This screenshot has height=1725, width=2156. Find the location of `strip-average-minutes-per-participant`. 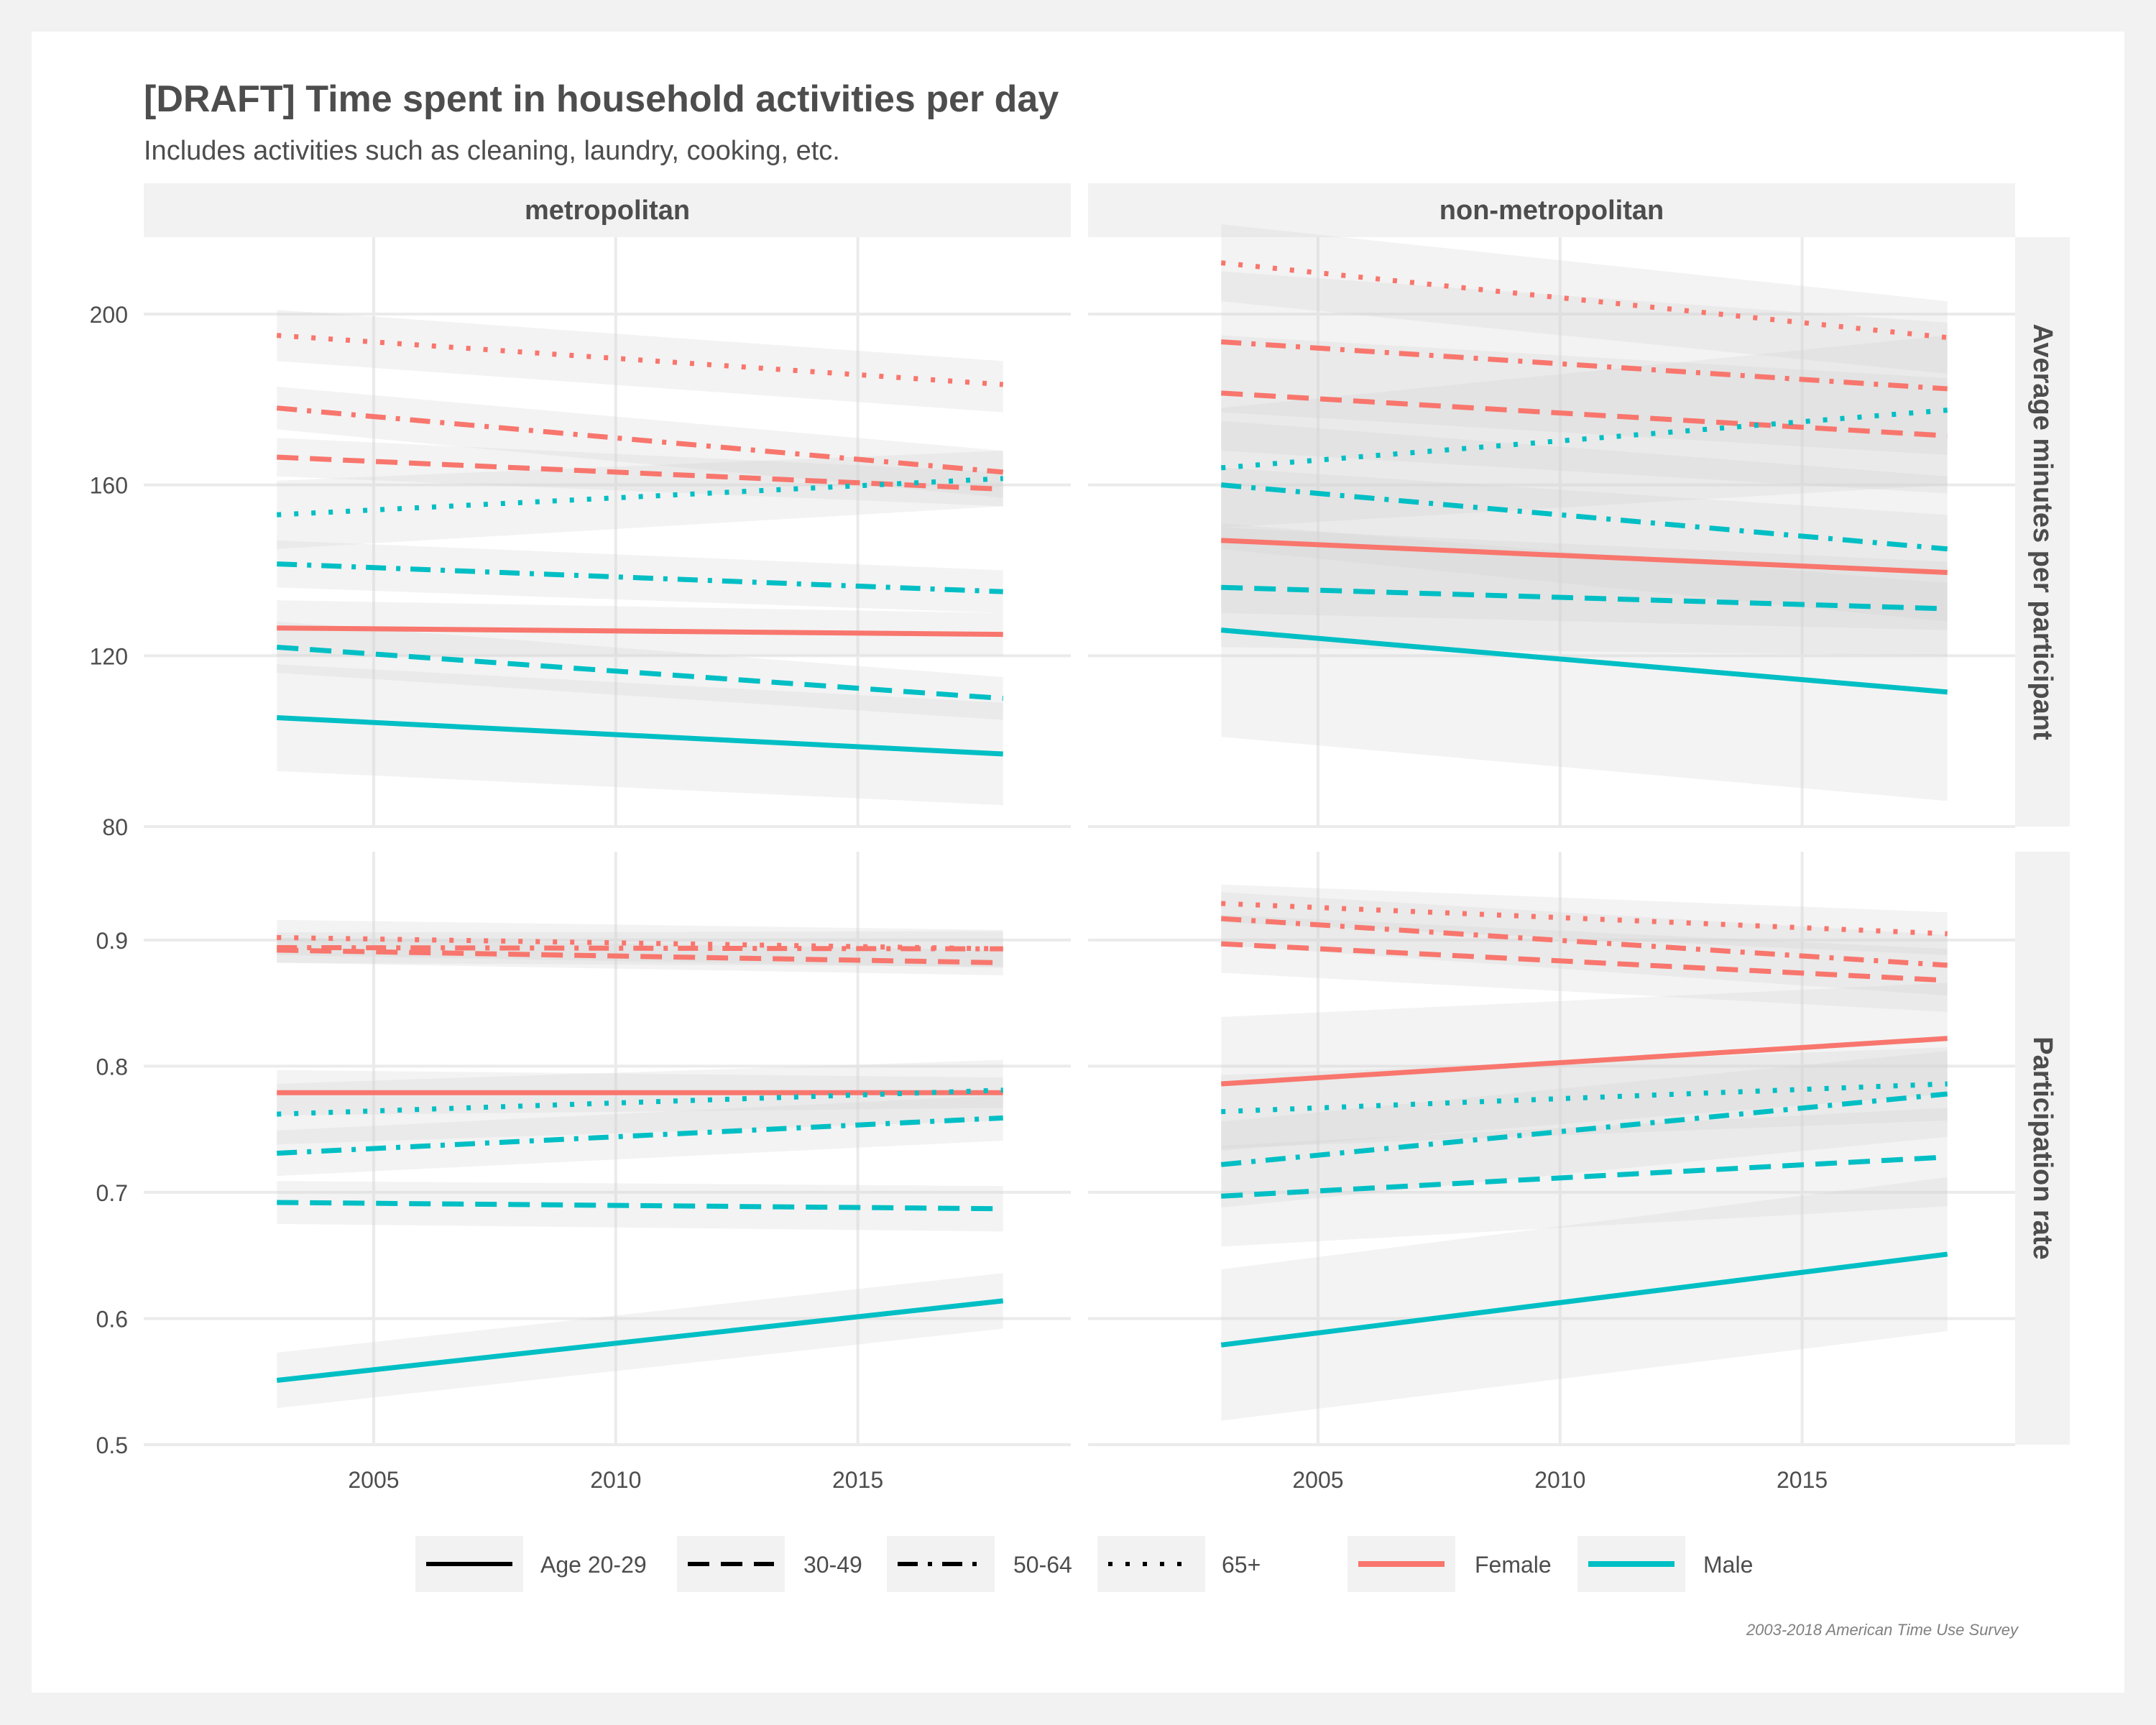

strip-average-minutes-per-participant is located at coordinates (2043, 532).